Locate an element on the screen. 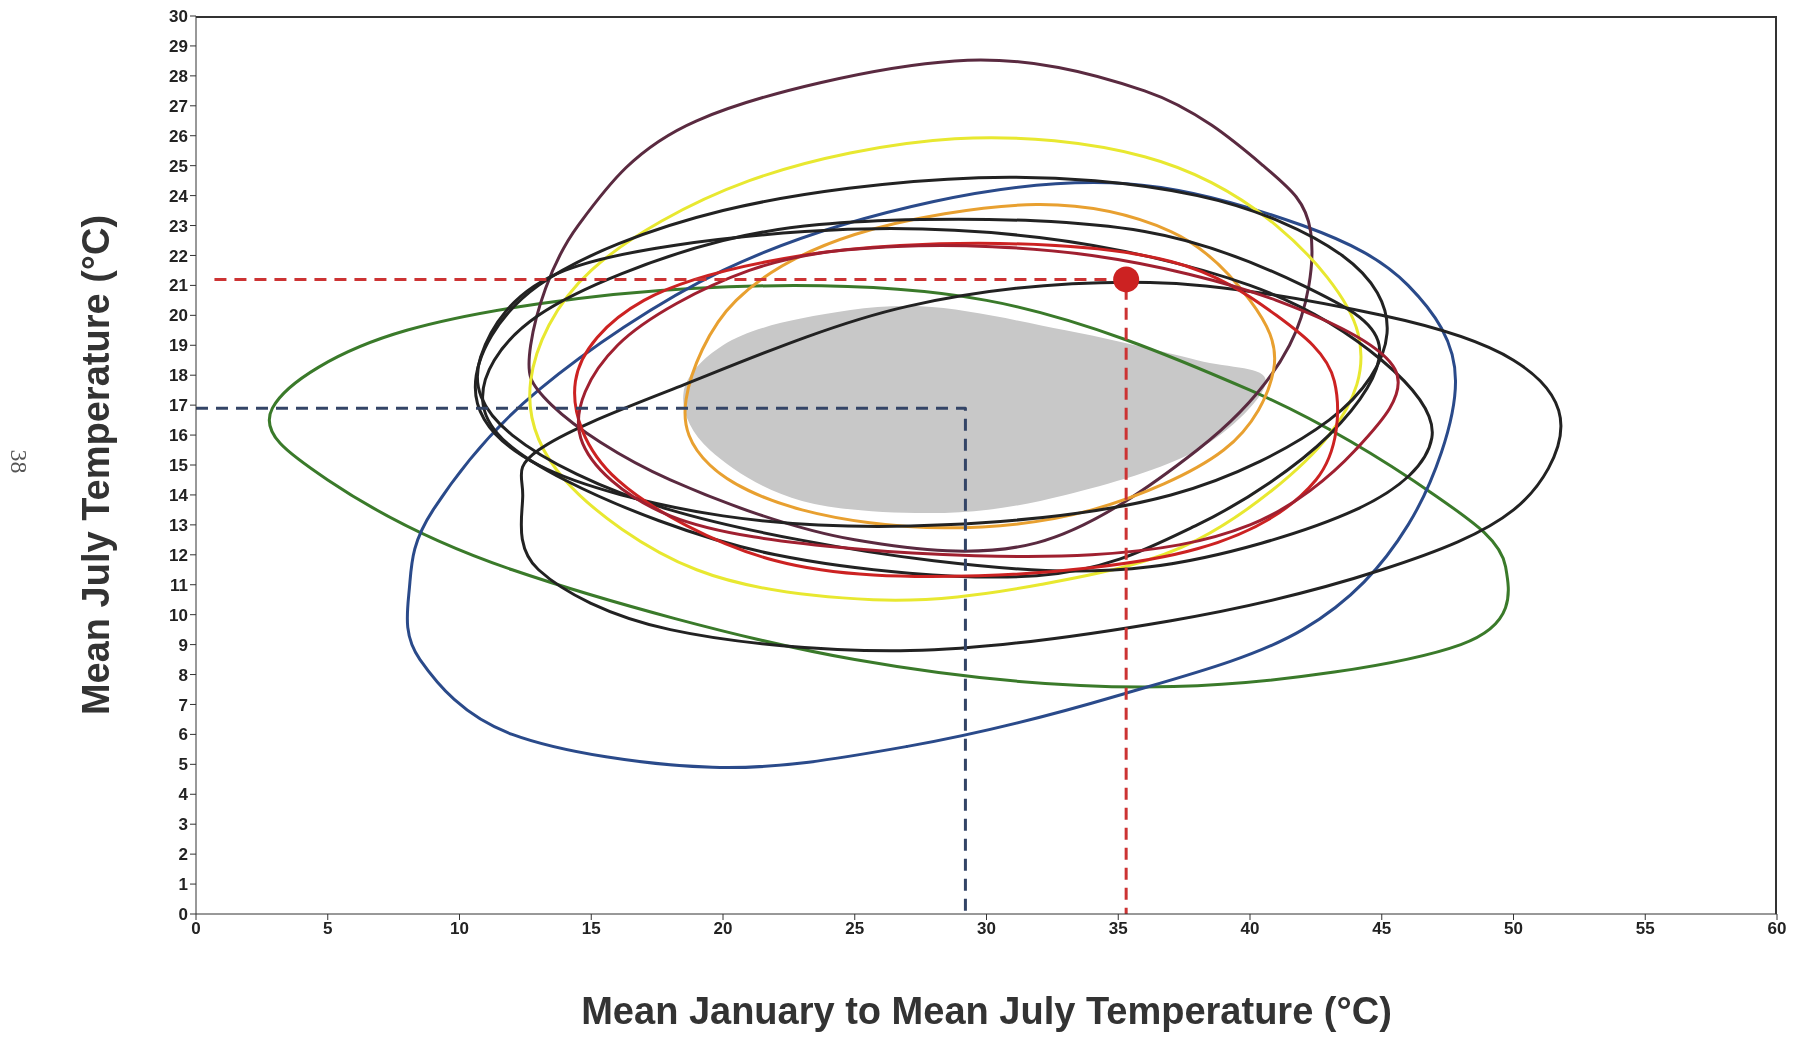 The height and width of the screenshot is (1064, 1809). y-tick-label: 20 is located at coordinates (178, 316).